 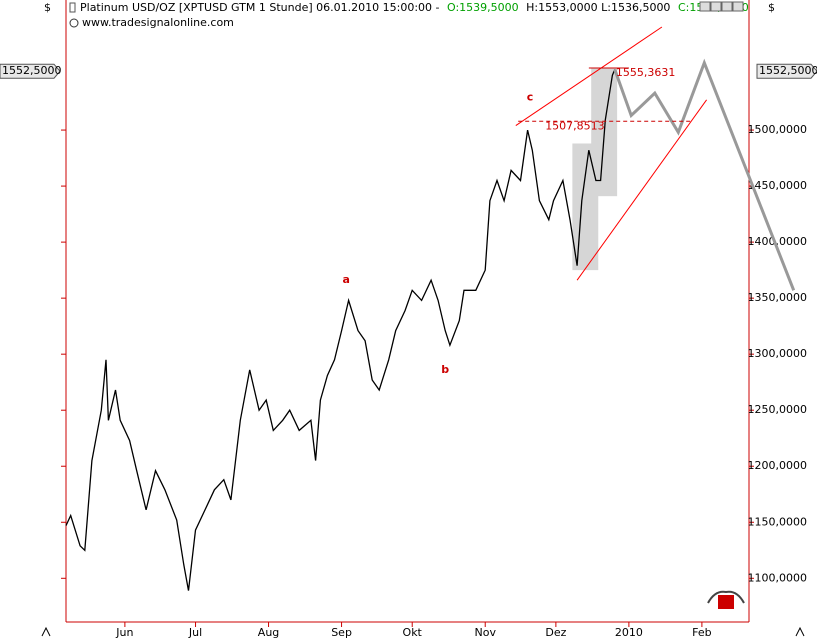 I want to click on x-tick-label: Okt, so click(x=413, y=632).